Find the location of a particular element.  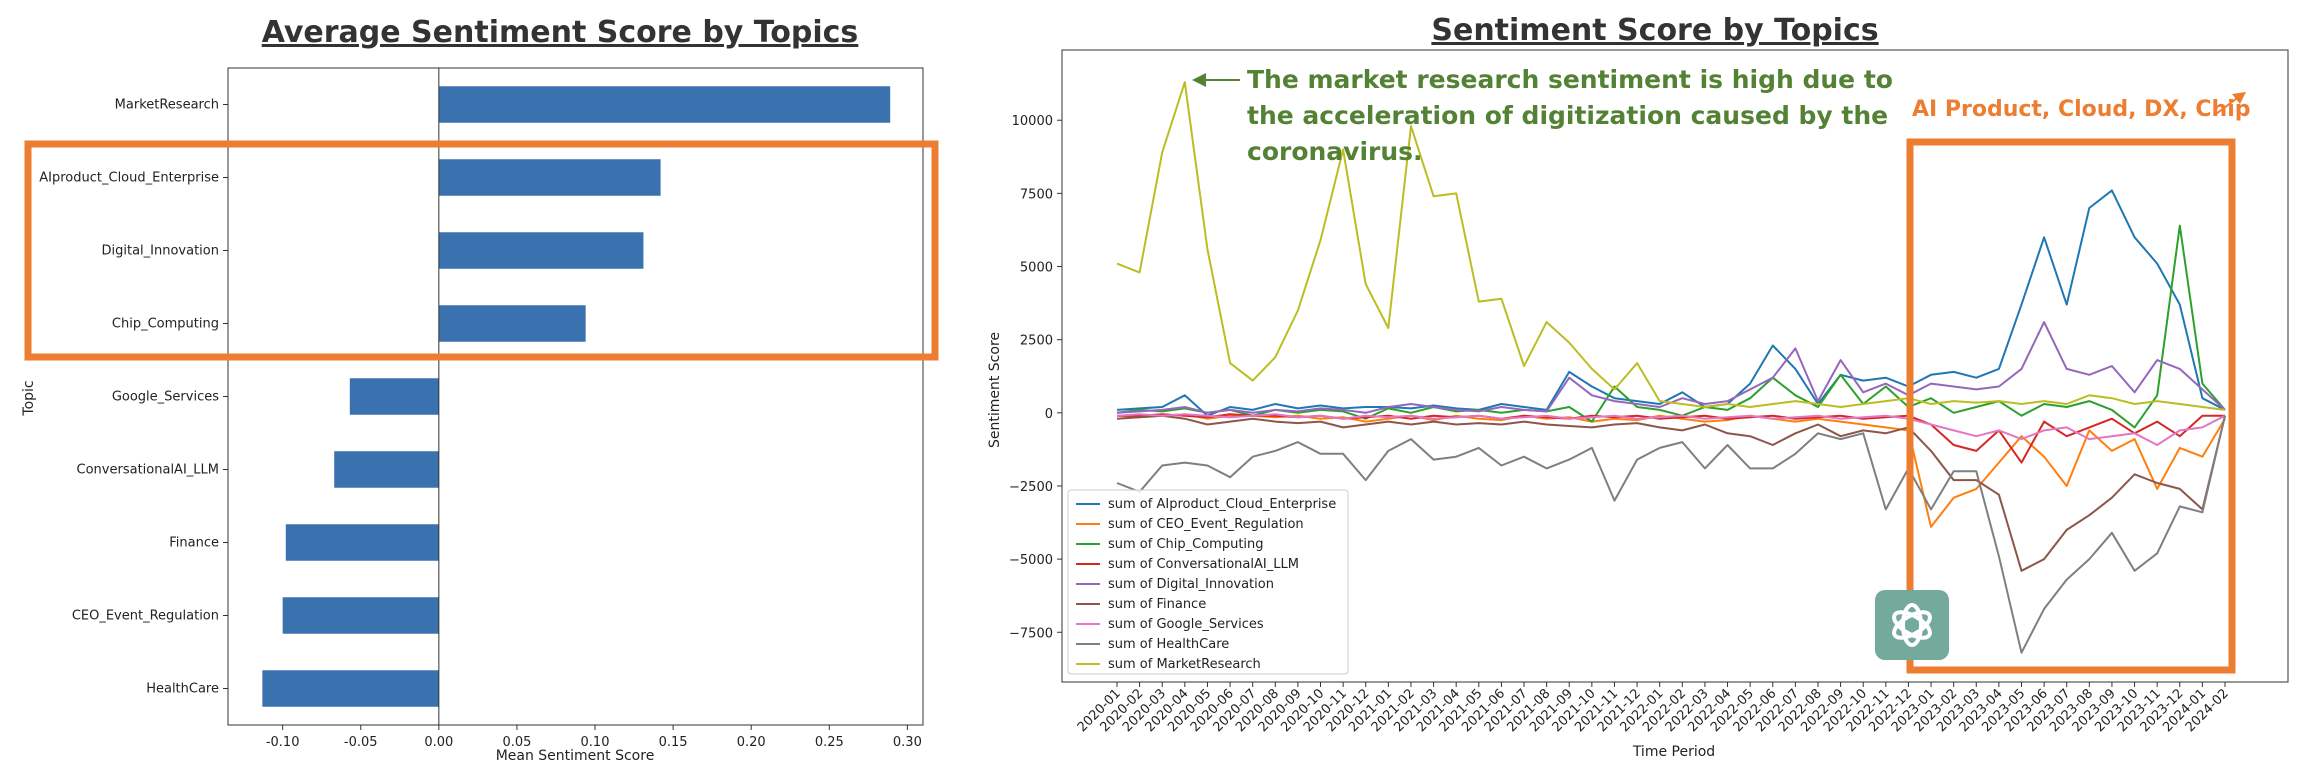

ai-annotation: AI Product, Cloud, DX, Chip is located at coordinates (2081, 107).